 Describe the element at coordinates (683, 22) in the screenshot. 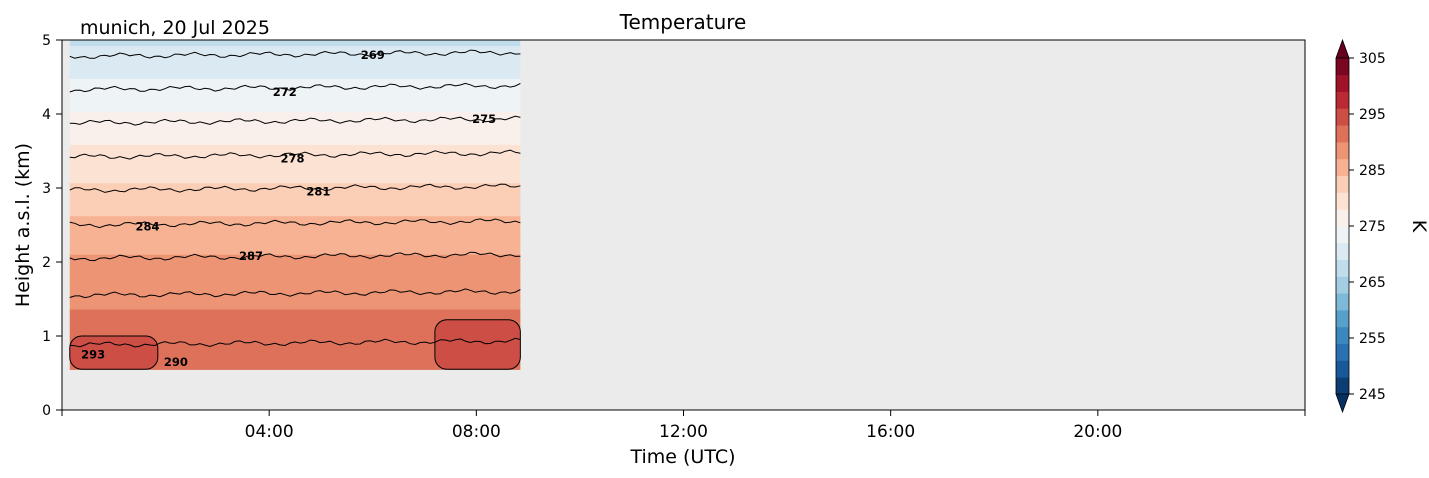

I see `chart-title: Temperature` at that location.